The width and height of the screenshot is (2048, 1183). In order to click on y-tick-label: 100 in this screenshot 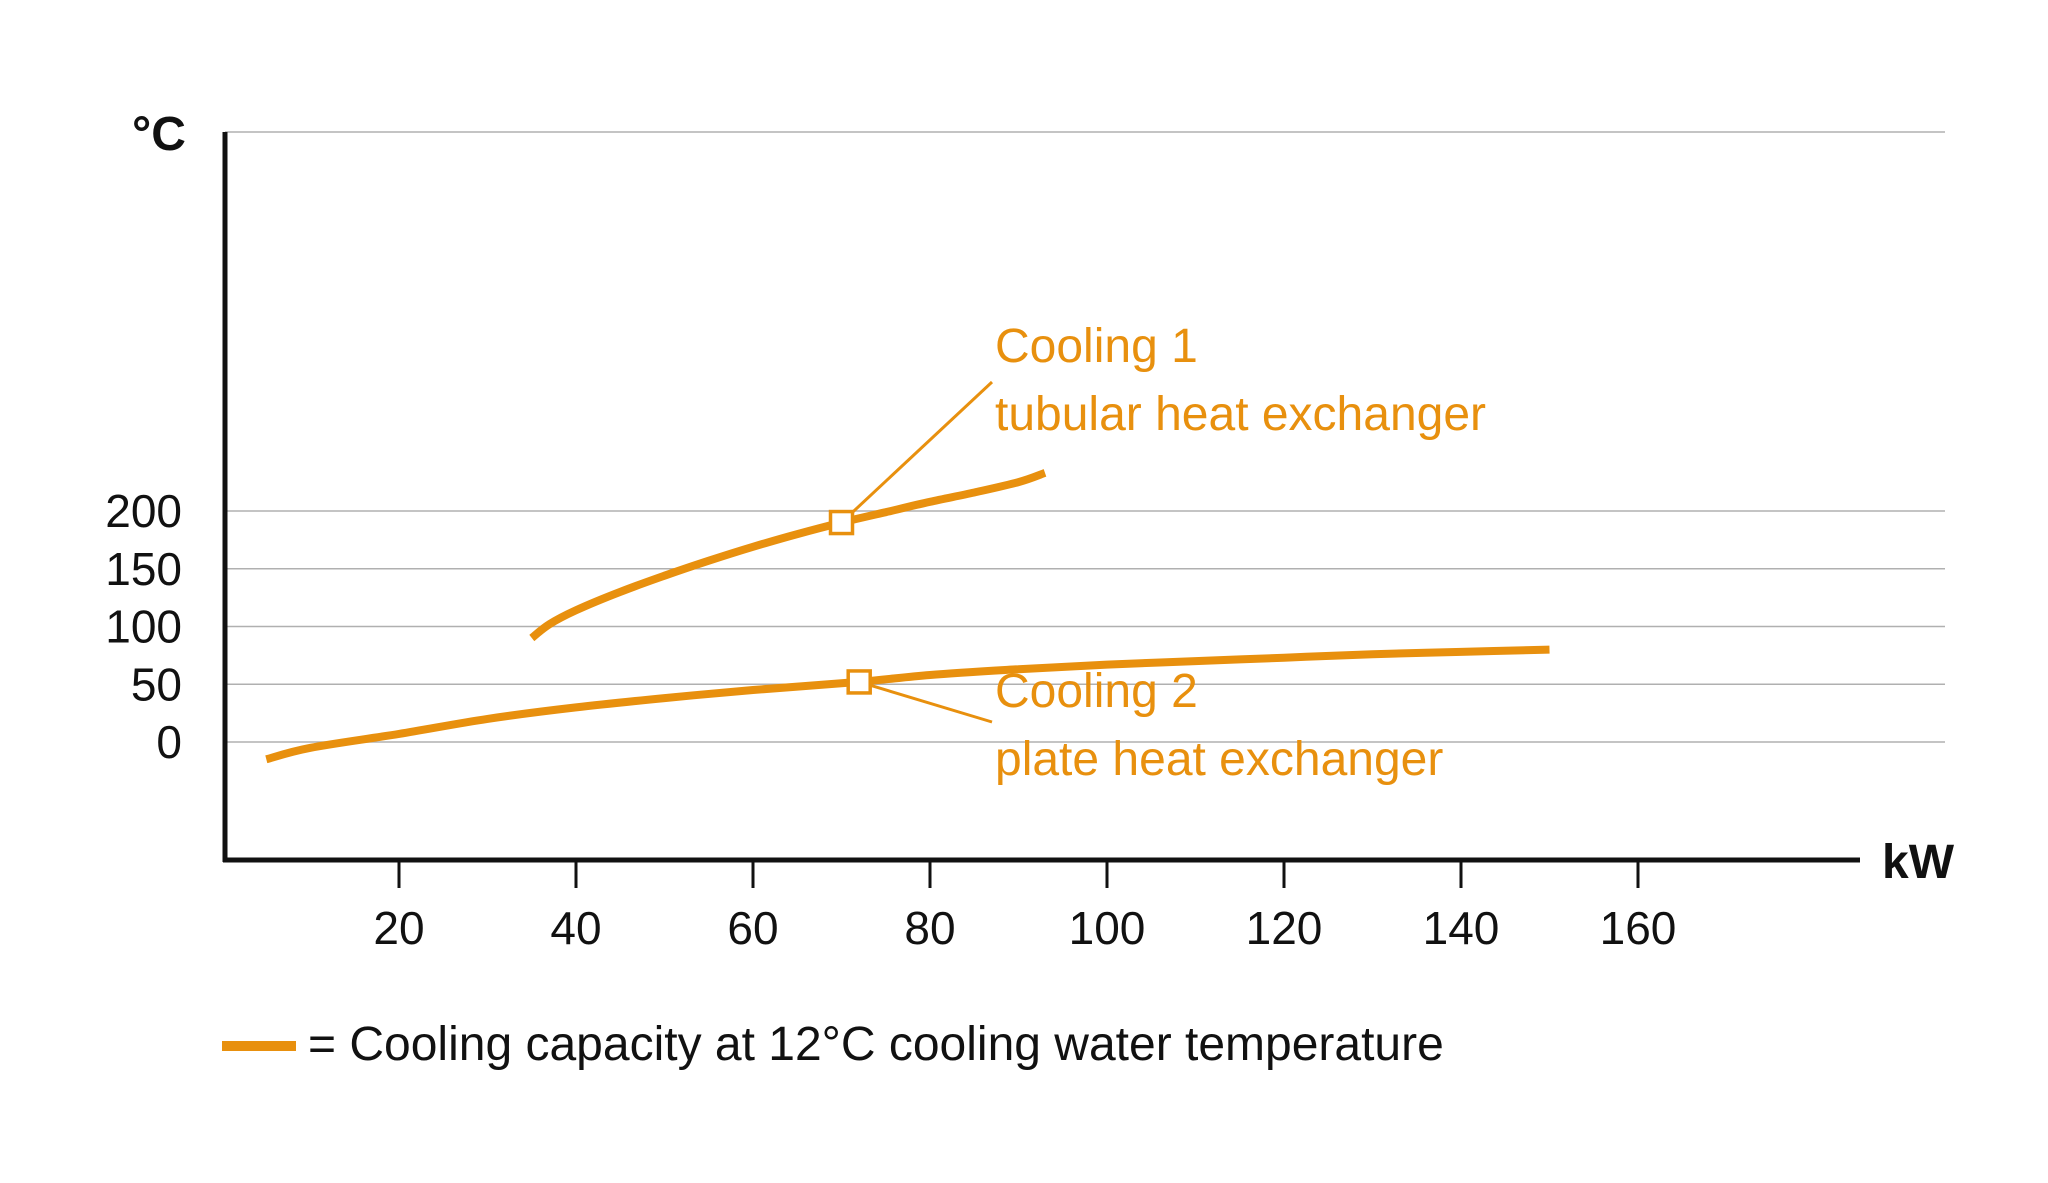, I will do `click(143, 627)`.